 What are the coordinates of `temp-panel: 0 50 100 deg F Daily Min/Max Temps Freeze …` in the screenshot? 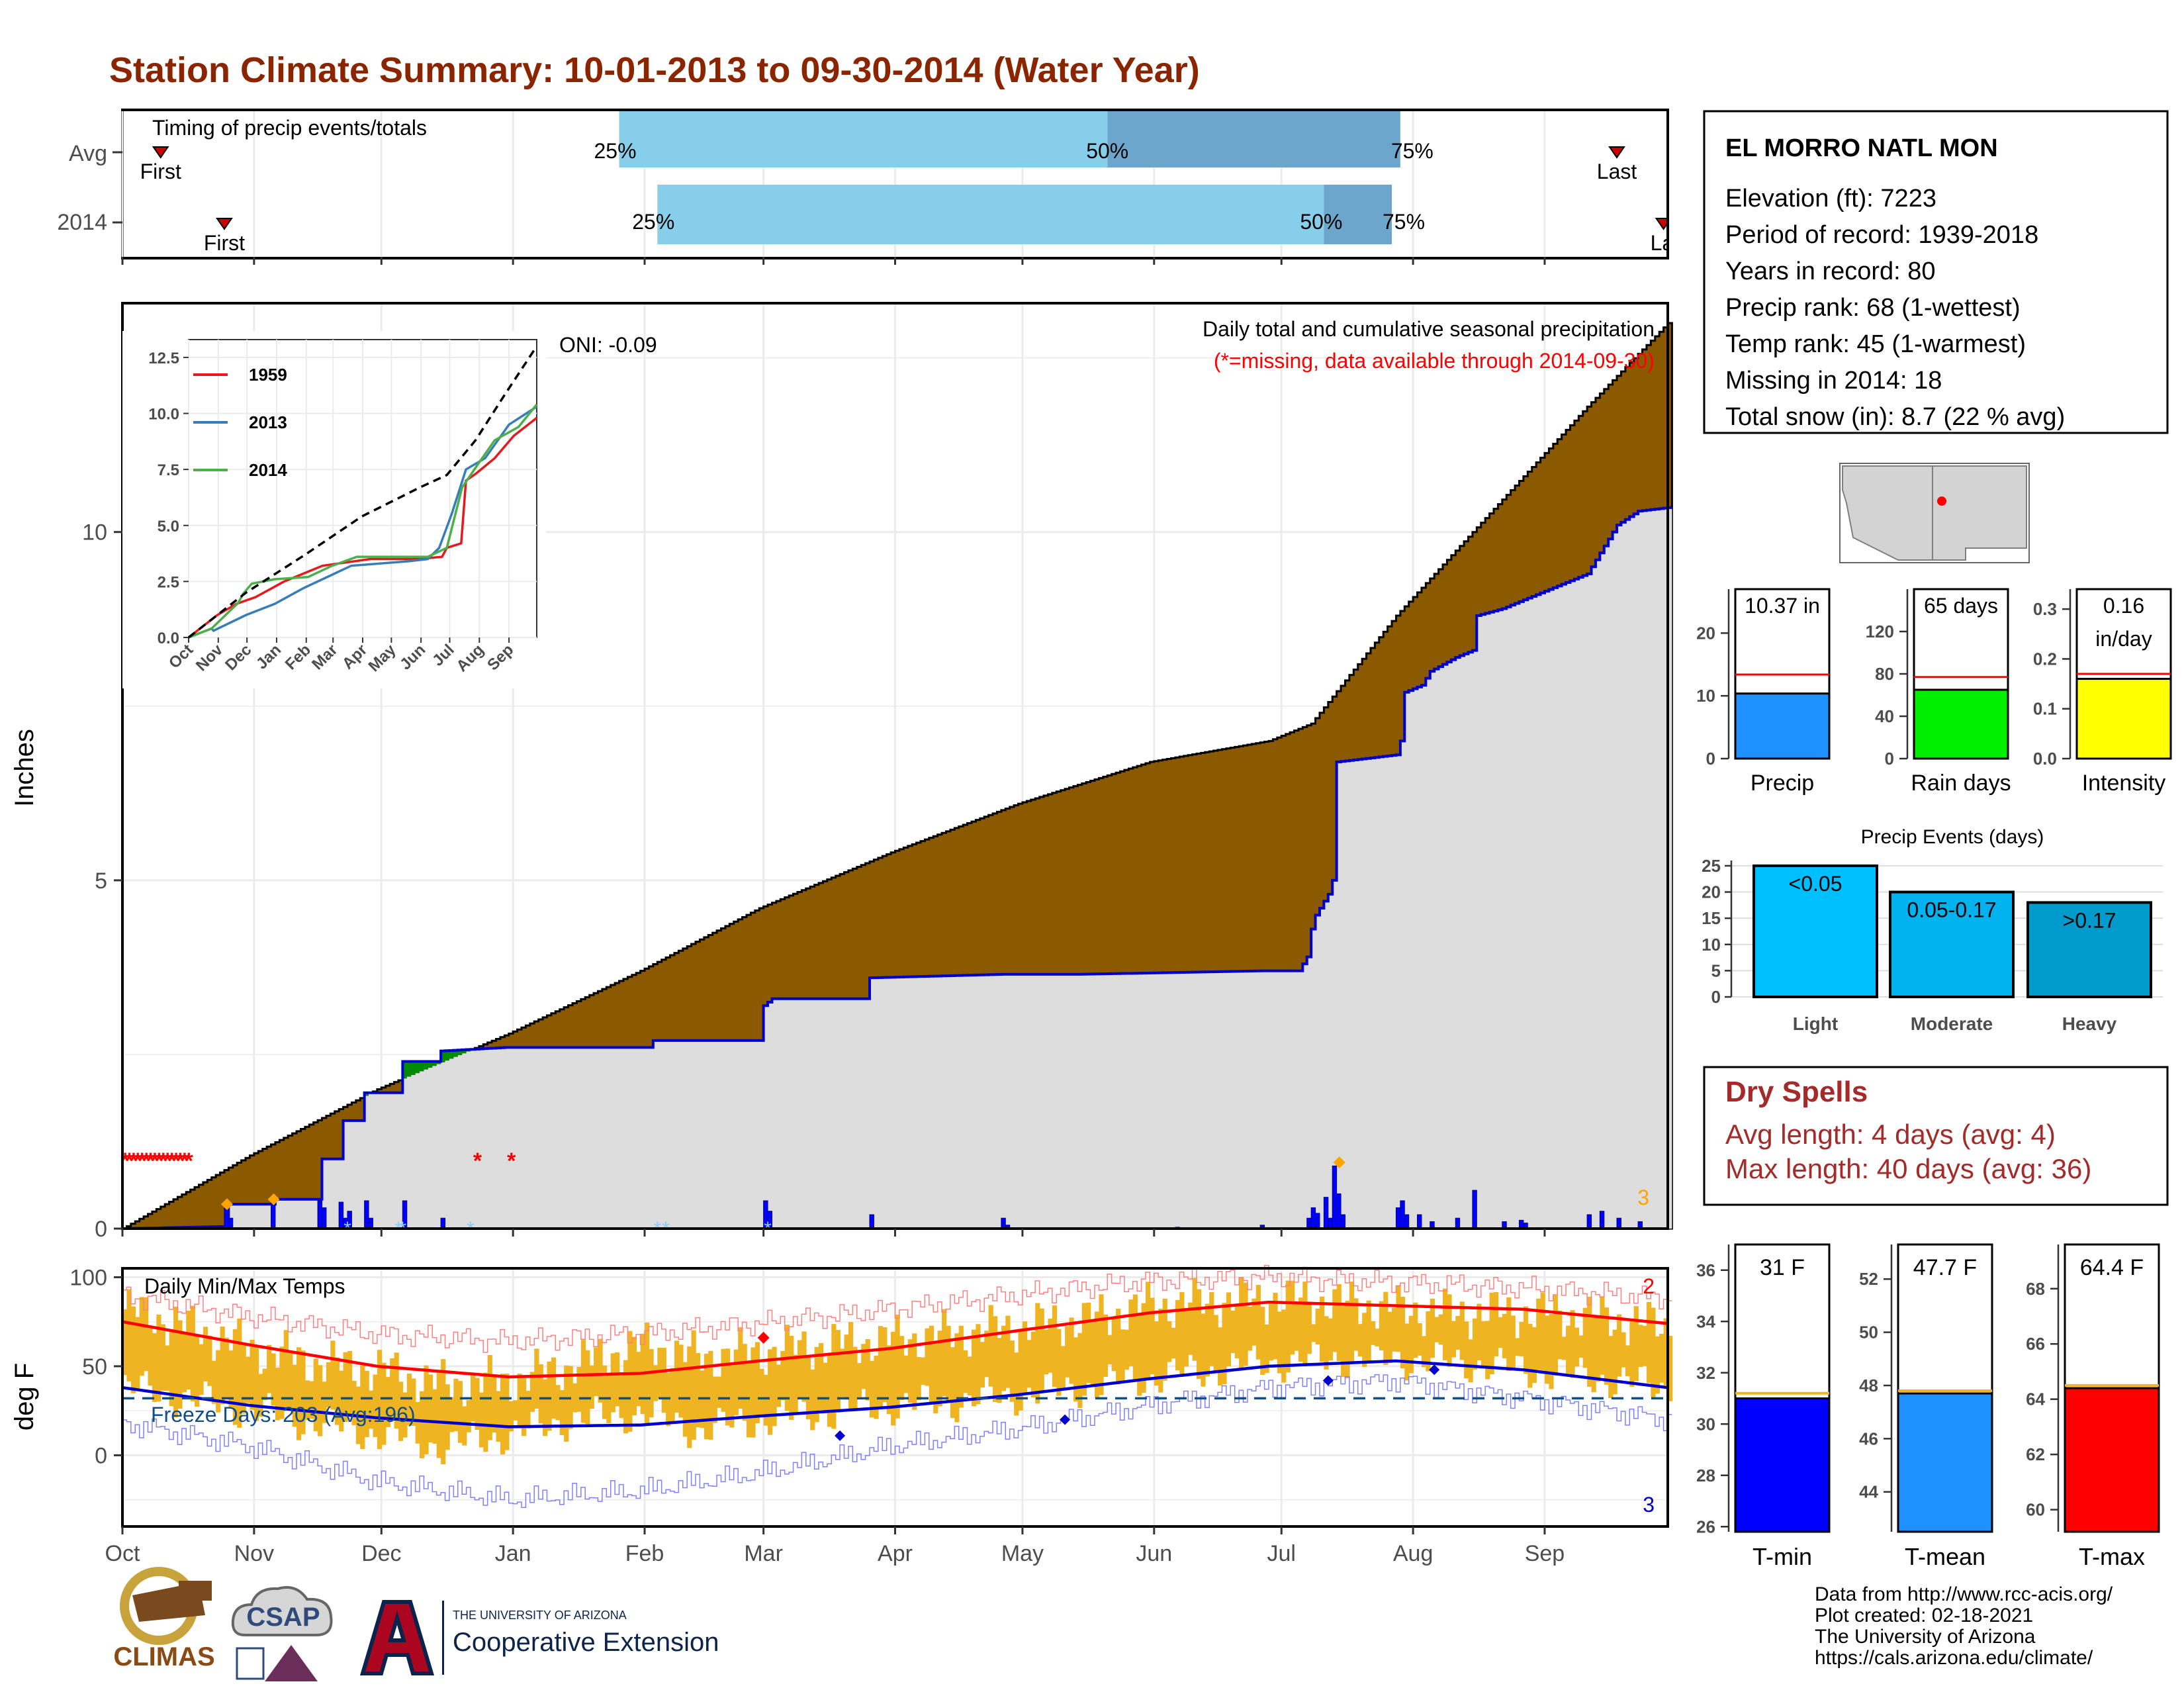 It's located at (842, 1415).